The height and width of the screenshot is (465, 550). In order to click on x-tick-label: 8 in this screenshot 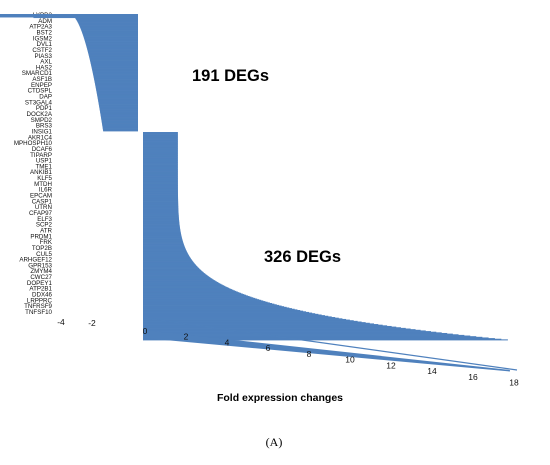, I will do `click(309, 354)`.